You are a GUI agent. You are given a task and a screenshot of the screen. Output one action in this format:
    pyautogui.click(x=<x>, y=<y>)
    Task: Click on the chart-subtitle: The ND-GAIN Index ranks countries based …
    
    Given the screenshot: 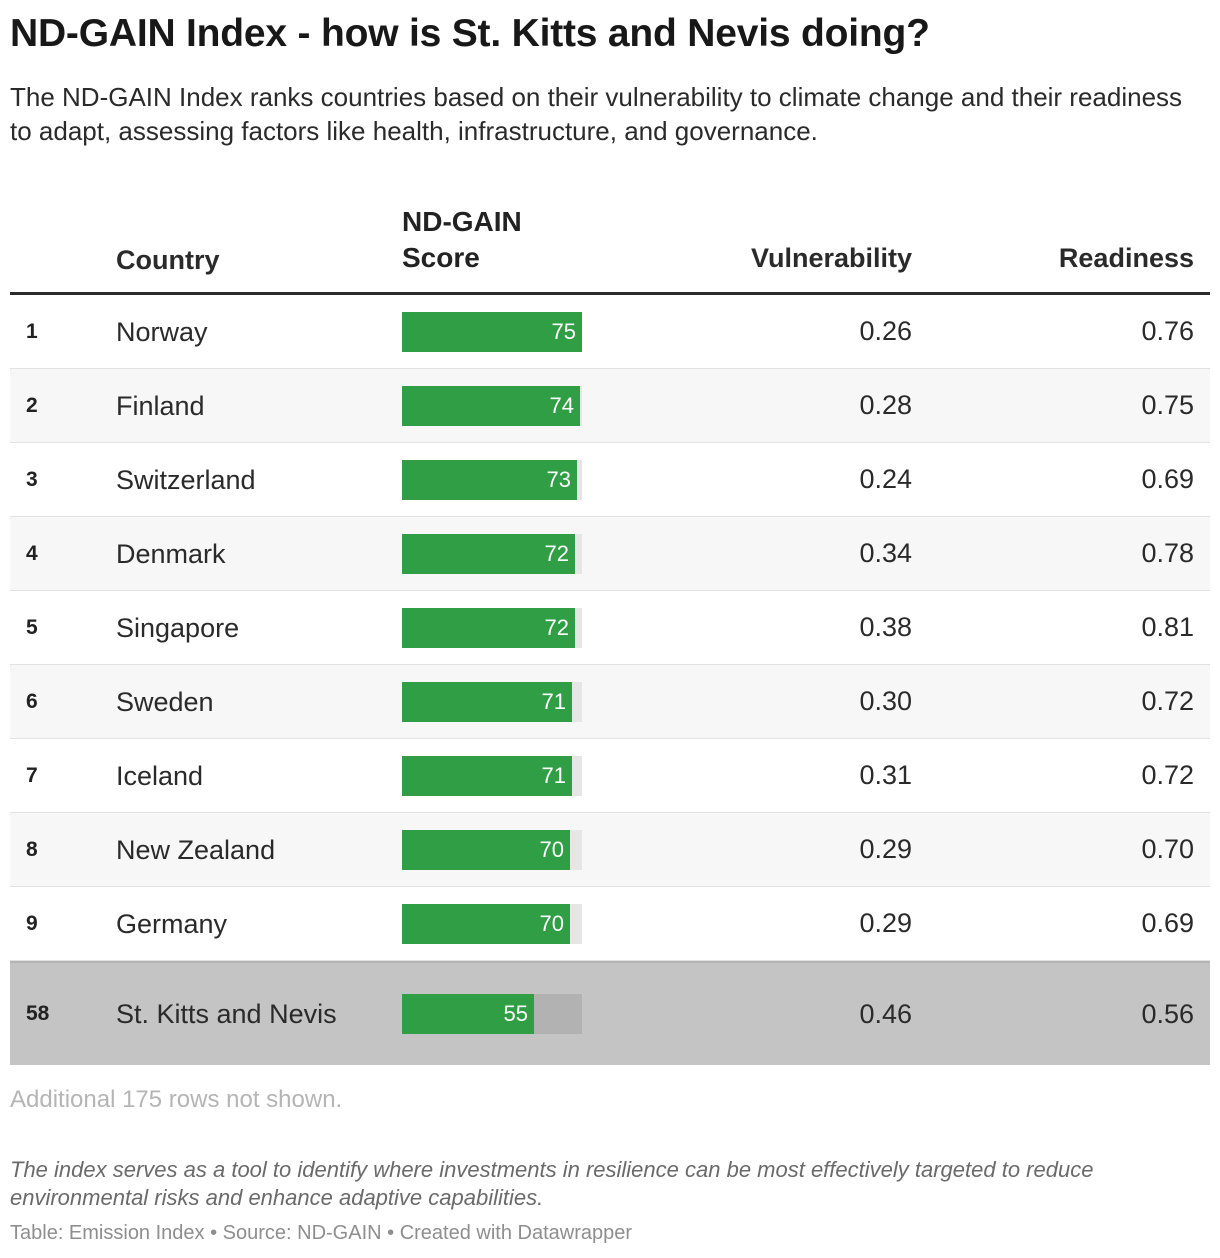 What is the action you would take?
    pyautogui.click(x=596, y=114)
    